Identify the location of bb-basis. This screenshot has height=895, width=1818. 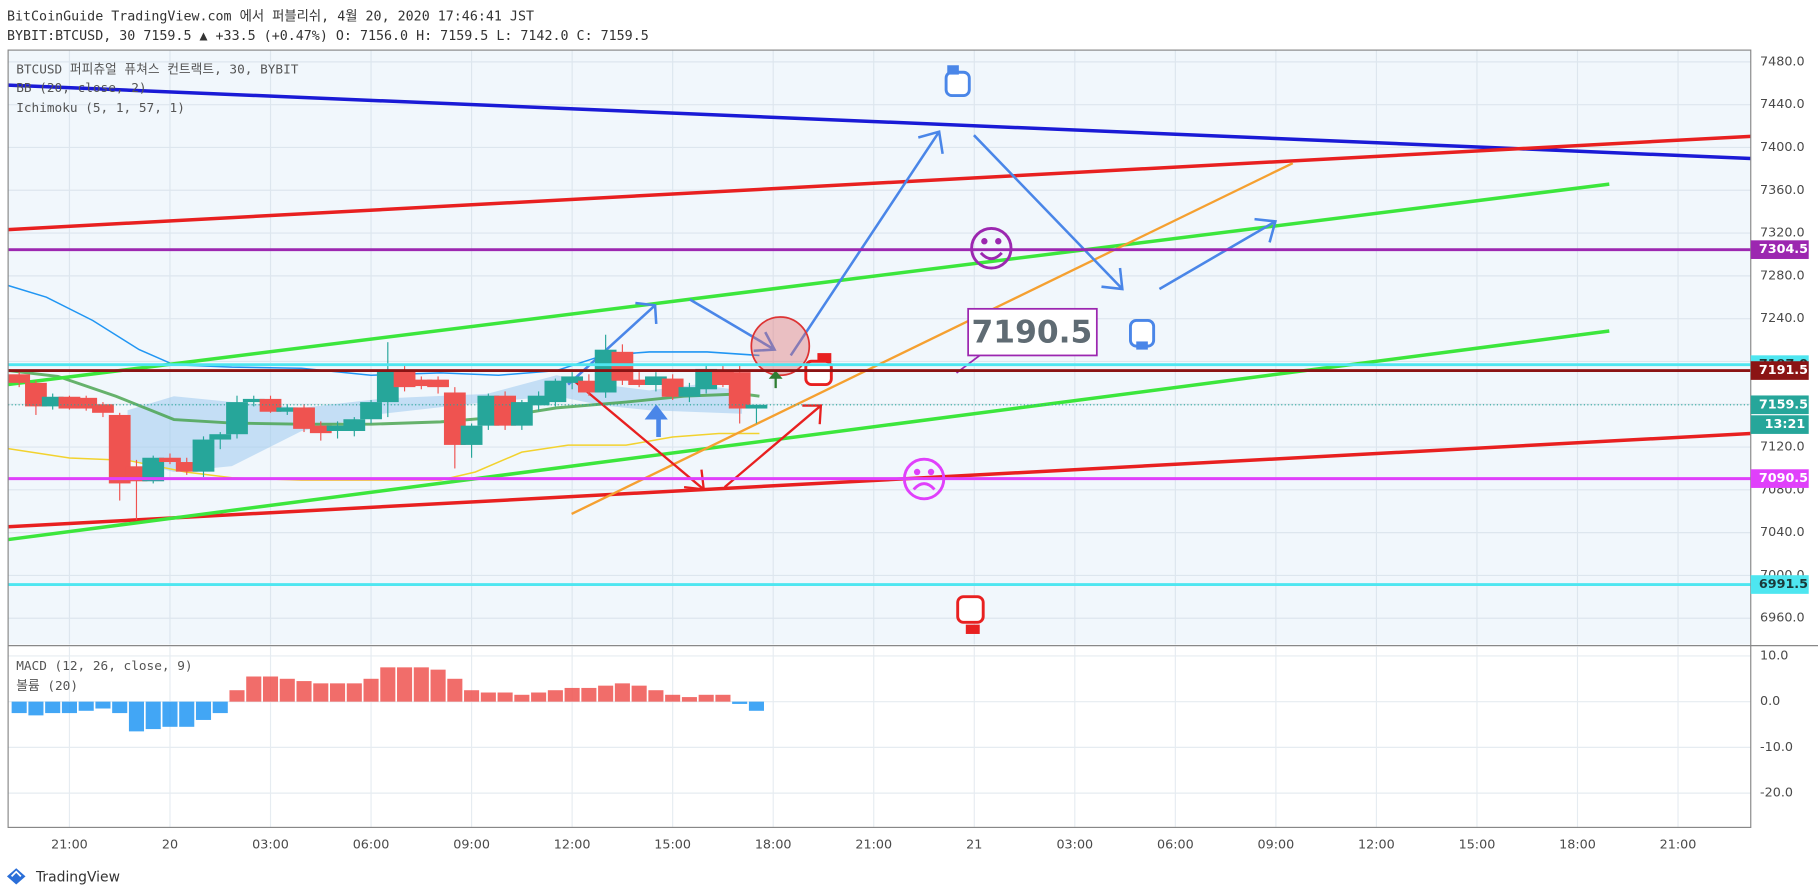
(383, 397).